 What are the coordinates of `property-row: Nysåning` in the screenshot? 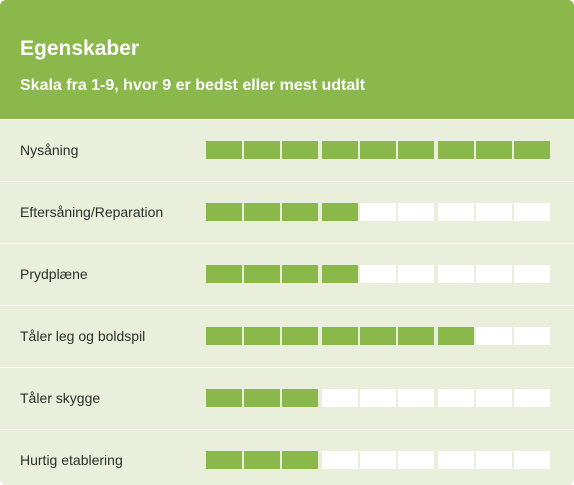 It's located at (287, 150).